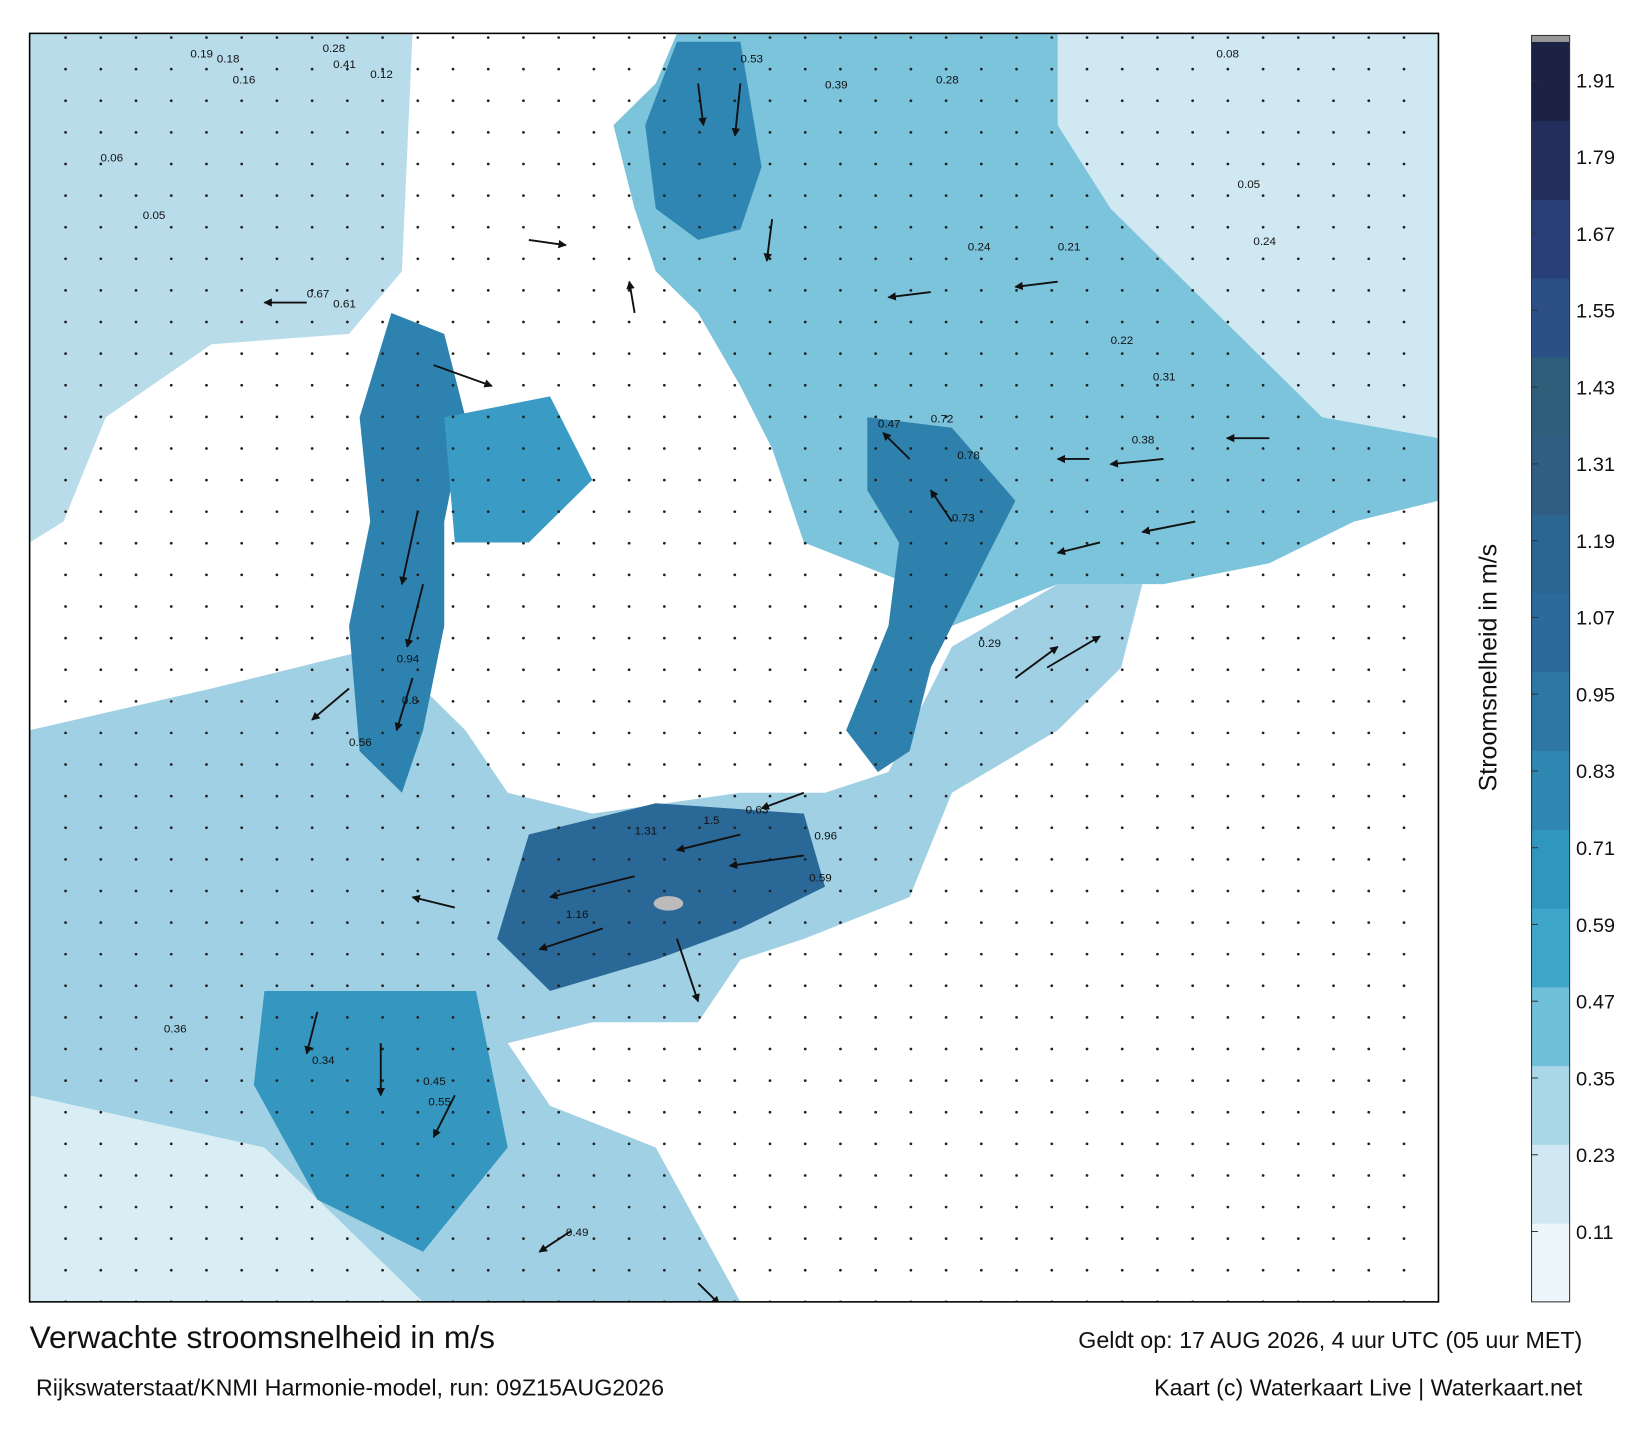 The image size is (1650, 1450). What do you see at coordinates (668, 903) in the screenshot?
I see `island` at bounding box center [668, 903].